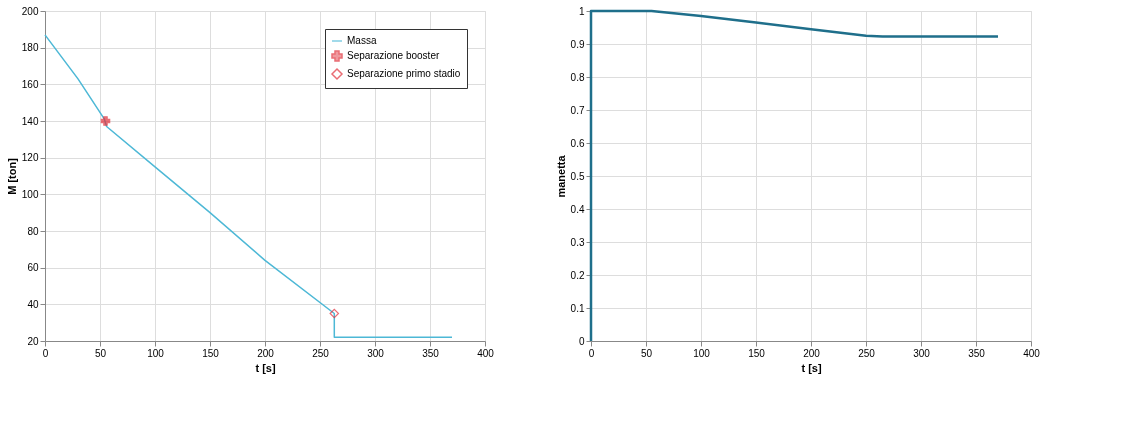 Image resolution: width=1142 pixels, height=444 pixels. I want to click on y-axis-title: M [ton], so click(11, 176).